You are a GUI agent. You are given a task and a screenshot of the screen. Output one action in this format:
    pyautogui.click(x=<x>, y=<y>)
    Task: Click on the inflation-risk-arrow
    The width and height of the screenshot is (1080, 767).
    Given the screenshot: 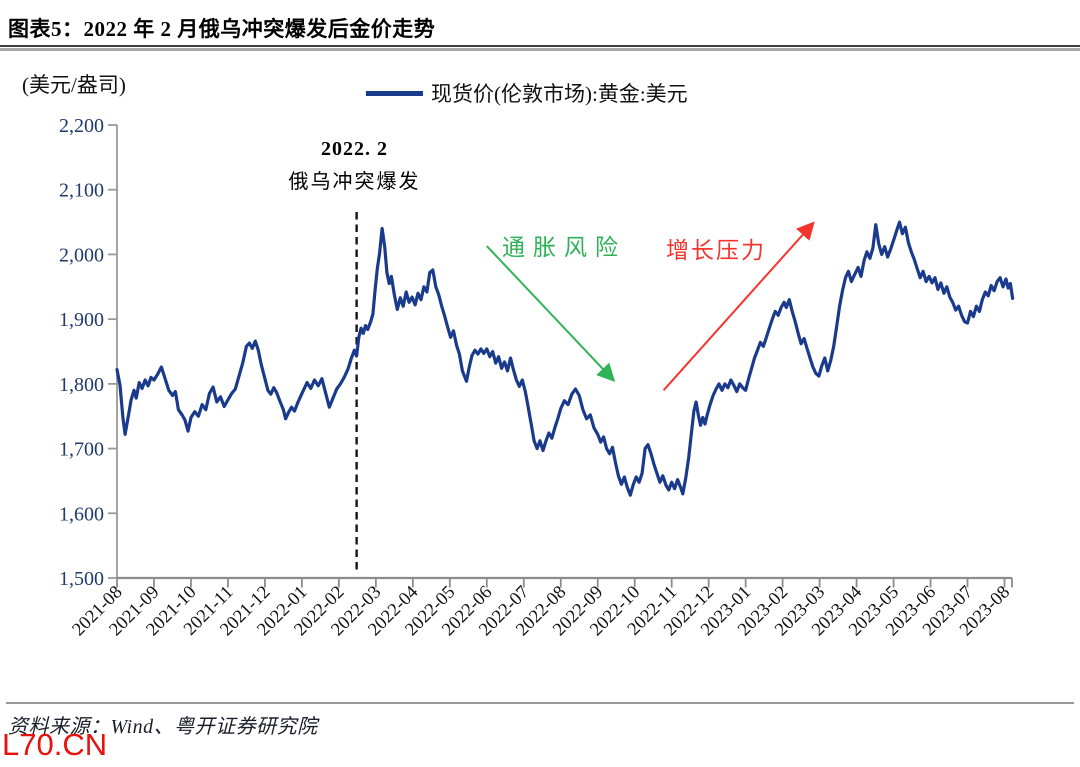 What is the action you would take?
    pyautogui.click(x=551, y=313)
    